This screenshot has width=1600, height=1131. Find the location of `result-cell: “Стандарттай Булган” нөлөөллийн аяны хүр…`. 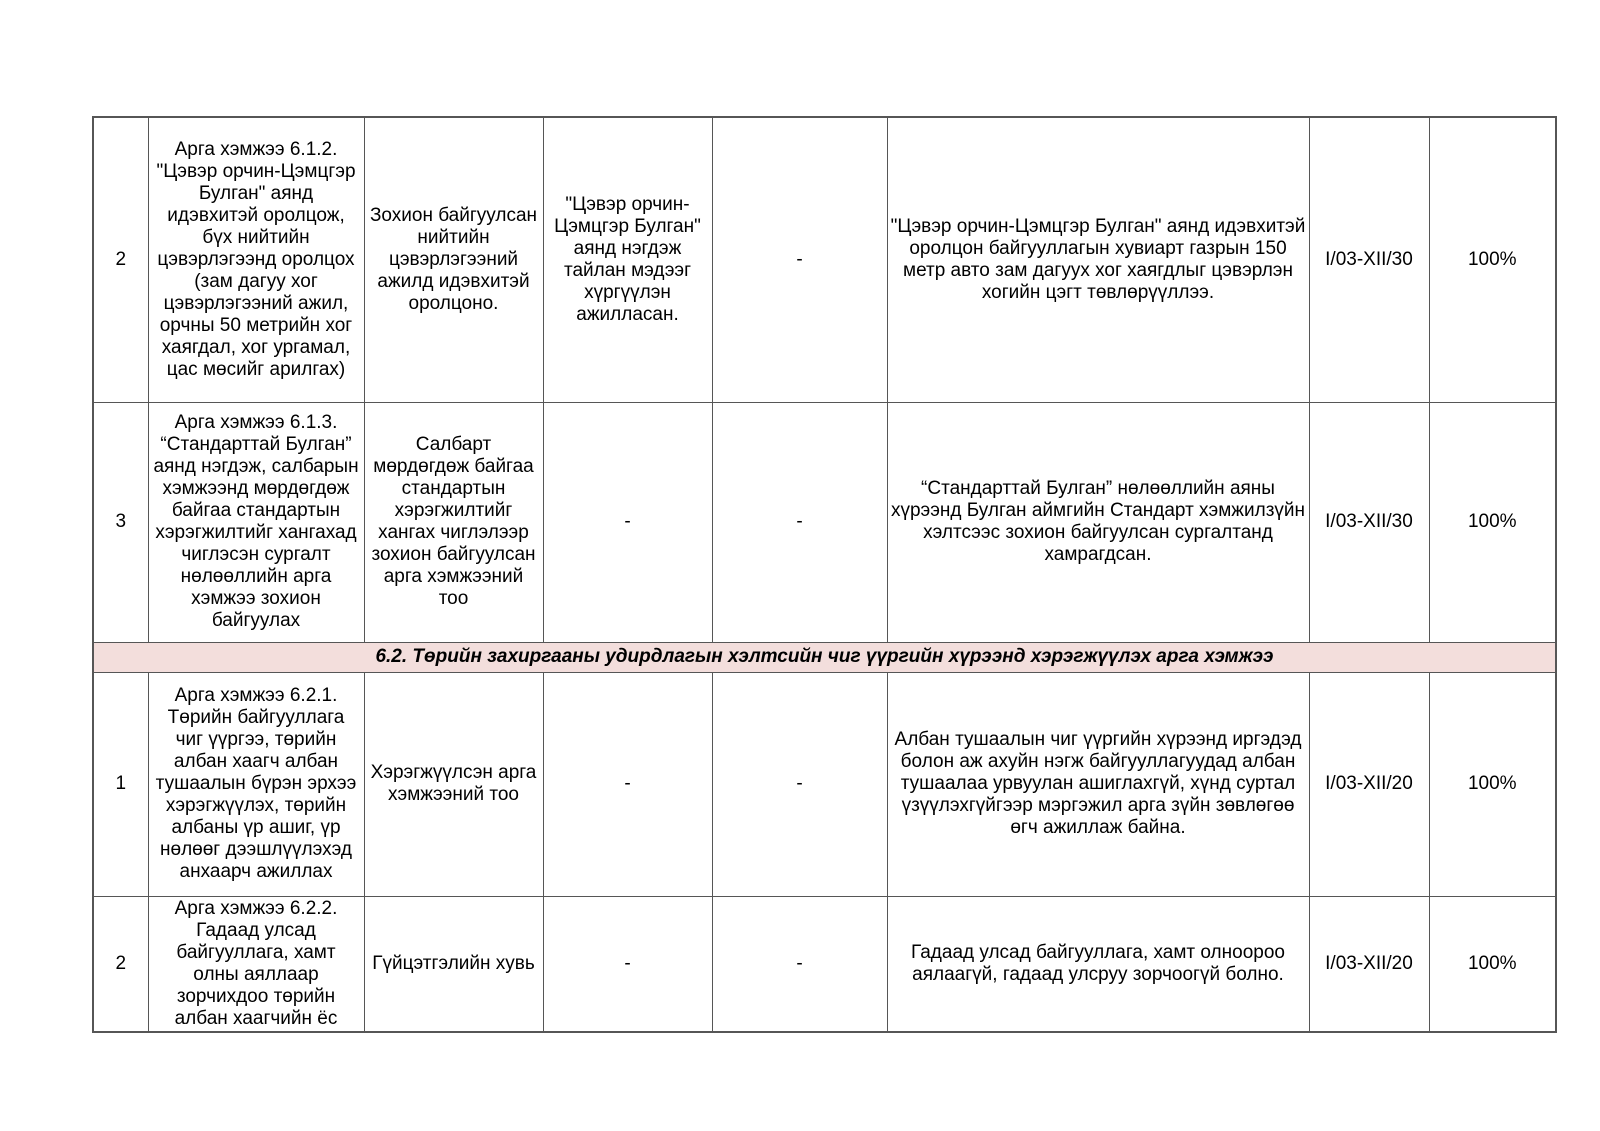

result-cell: “Стандарттай Булган” нөлөөллийн аяны хүр… is located at coordinates (1098, 522).